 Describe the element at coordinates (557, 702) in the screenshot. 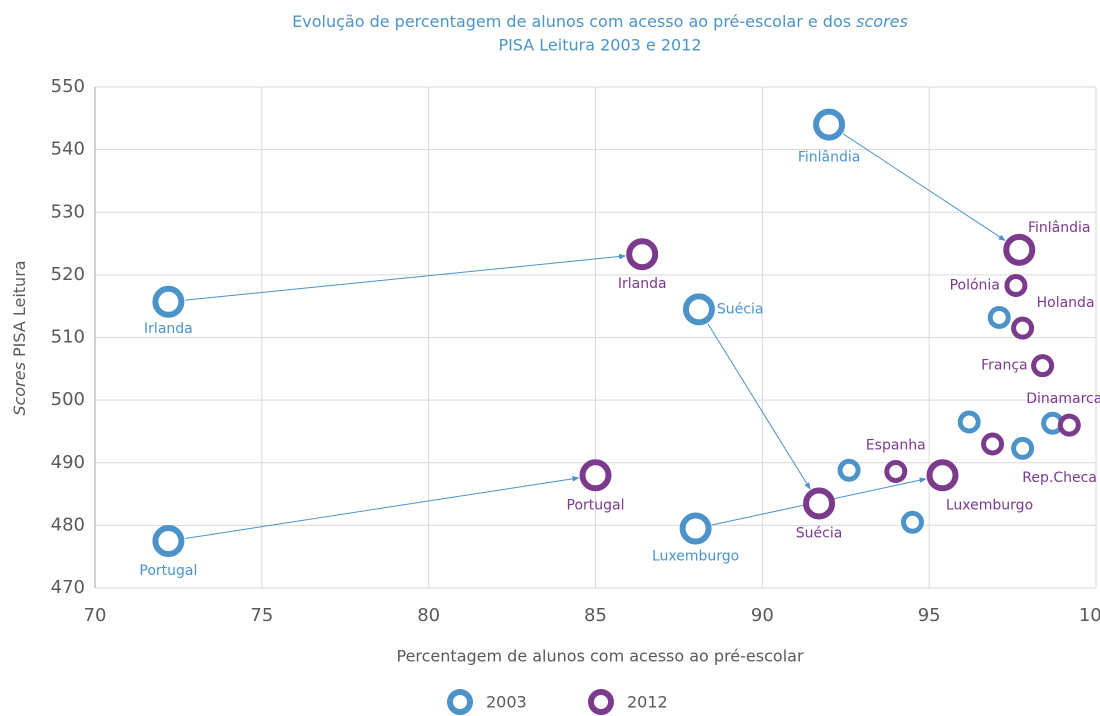

I see `legend: 2003 2012` at that location.